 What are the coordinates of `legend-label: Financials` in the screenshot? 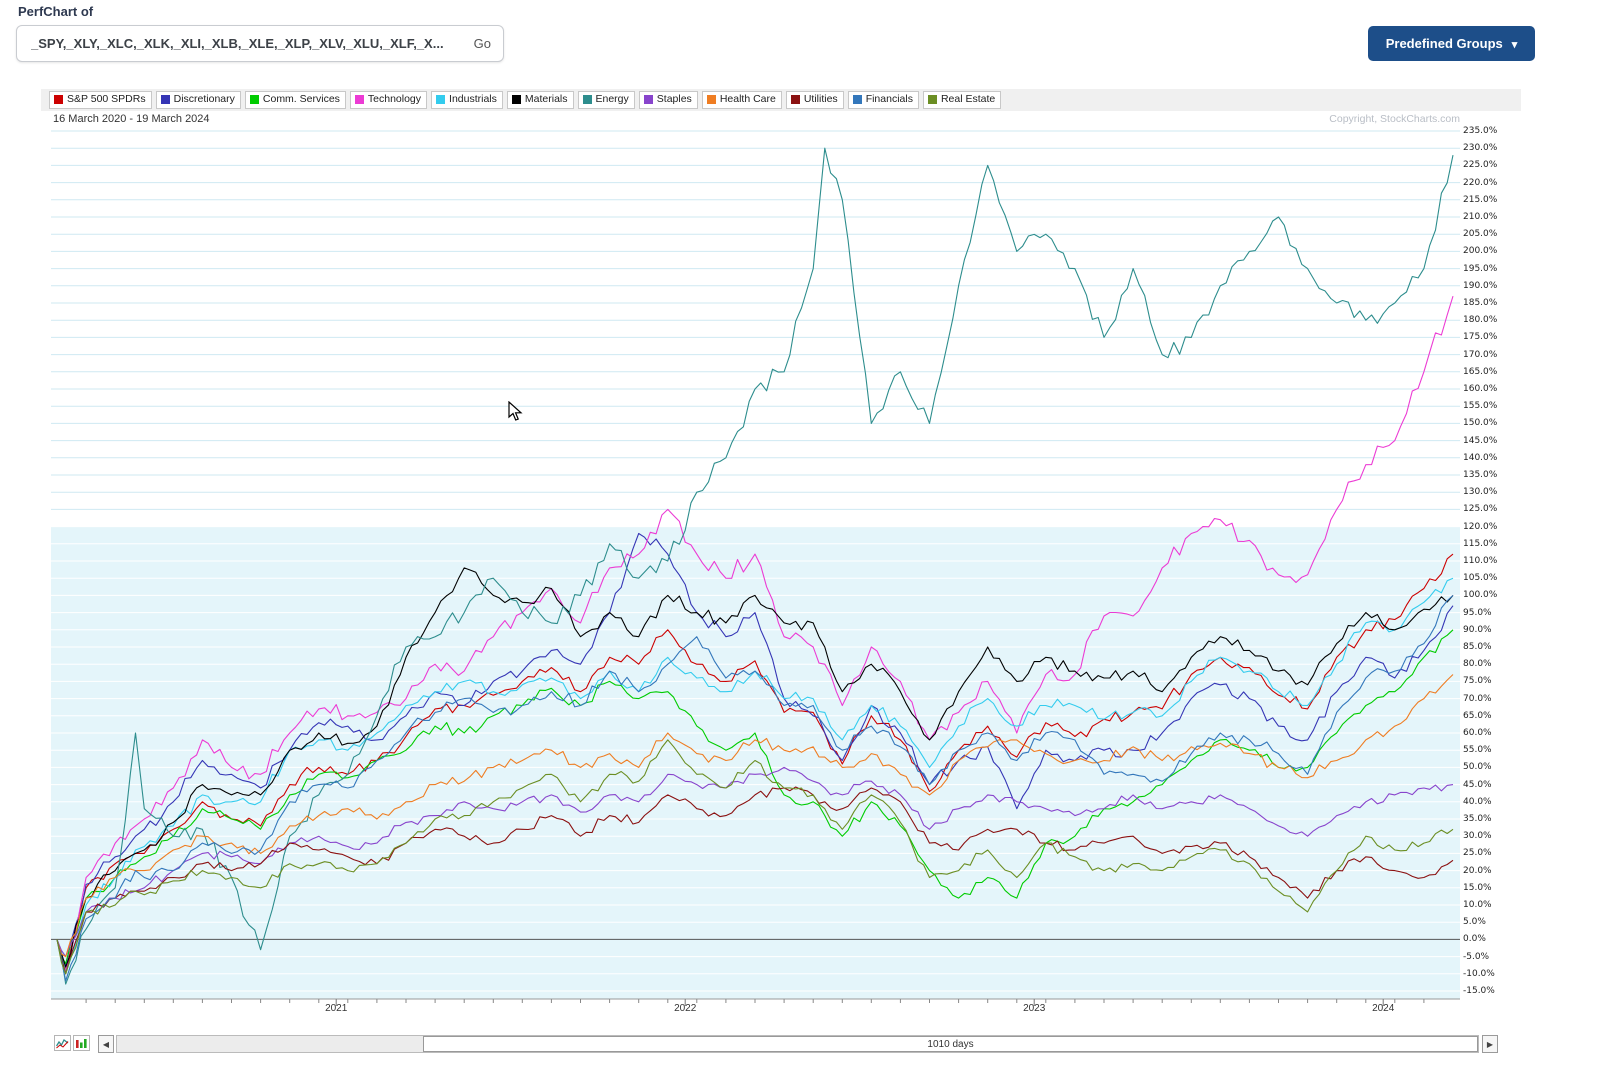 It's located at (889, 99).